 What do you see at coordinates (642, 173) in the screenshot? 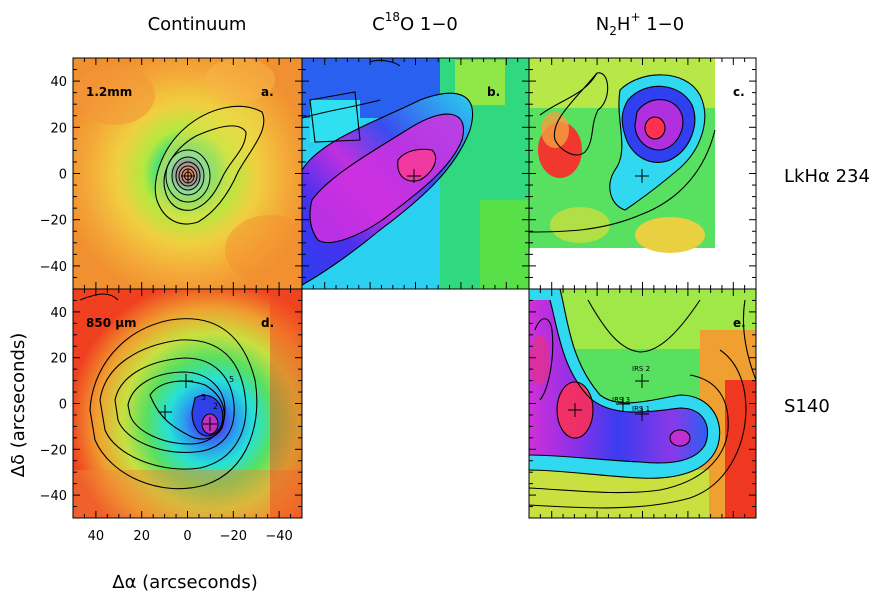
I see `panel-c-map` at bounding box center [642, 173].